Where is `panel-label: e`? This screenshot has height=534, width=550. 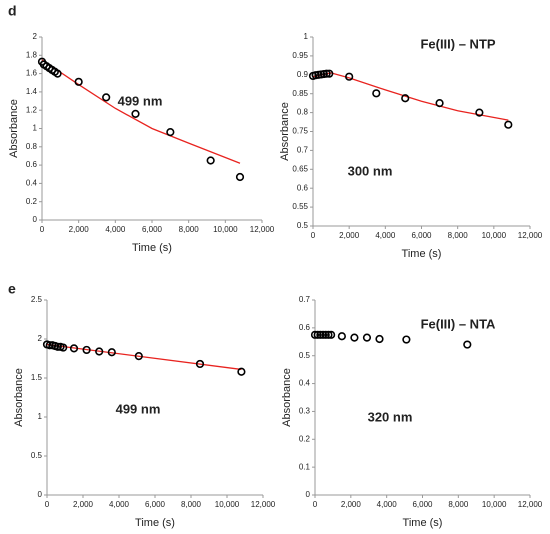 panel-label: e is located at coordinates (12, 289).